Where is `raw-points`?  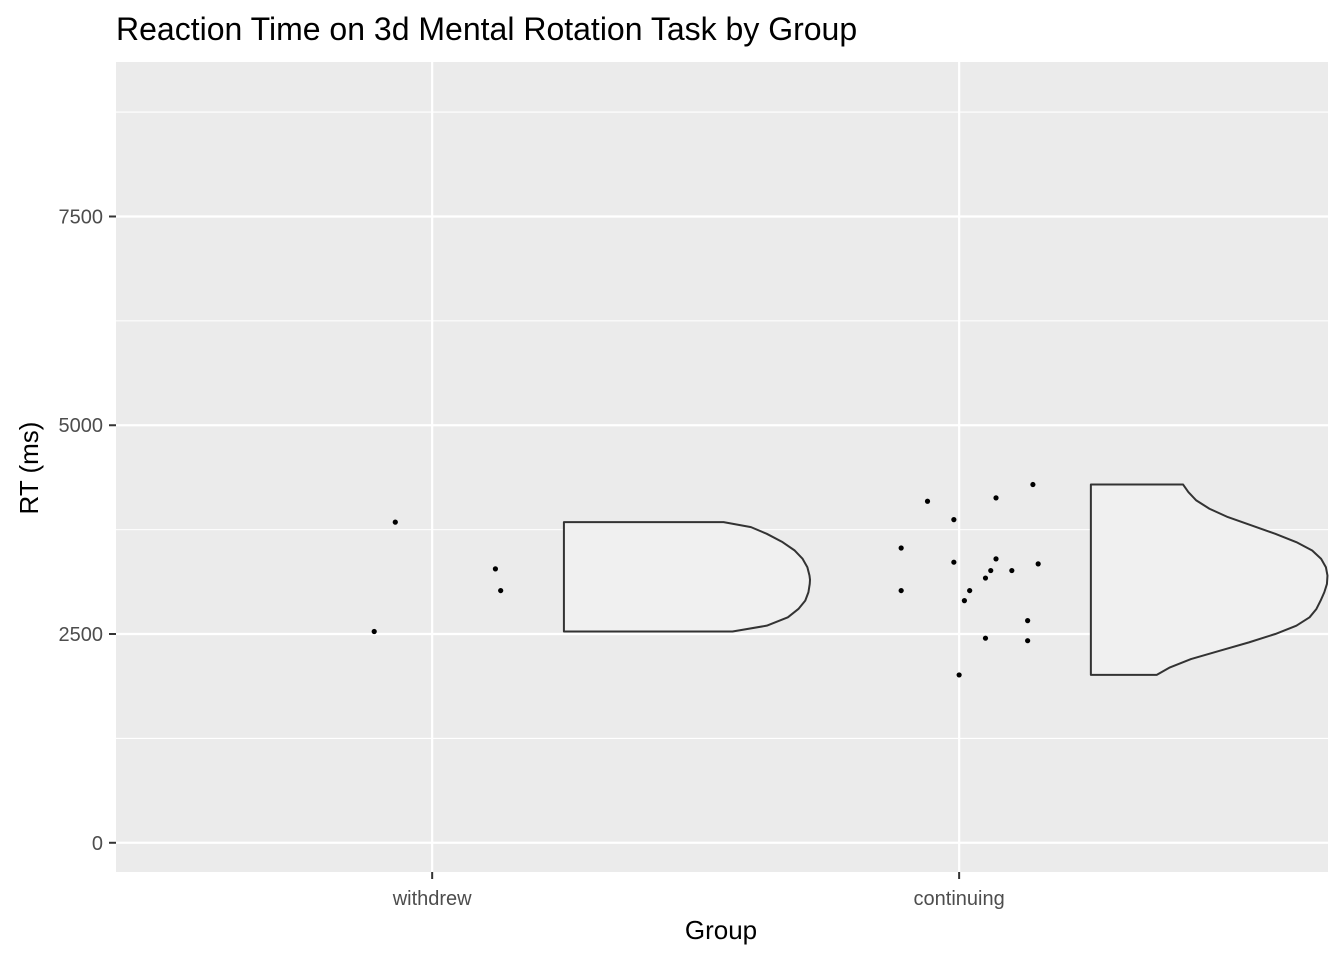 raw-points is located at coordinates (706, 579).